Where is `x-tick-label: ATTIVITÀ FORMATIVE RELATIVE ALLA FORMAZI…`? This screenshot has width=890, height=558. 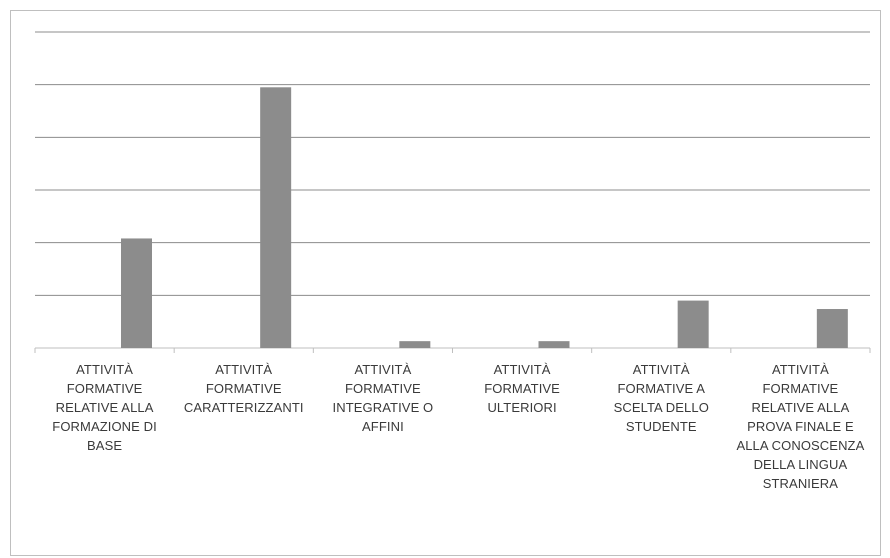 x-tick-label: ATTIVITÀ FORMATIVE RELATIVE ALLA FORMAZI… is located at coordinates (104, 407).